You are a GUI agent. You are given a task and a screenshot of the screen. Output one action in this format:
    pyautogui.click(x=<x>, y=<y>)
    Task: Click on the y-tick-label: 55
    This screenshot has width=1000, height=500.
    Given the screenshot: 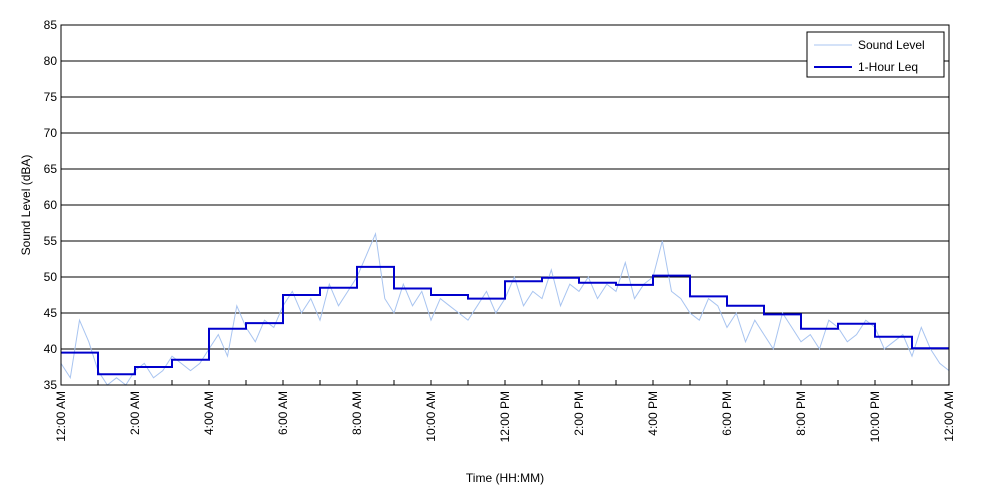 What is the action you would take?
    pyautogui.click(x=51, y=241)
    